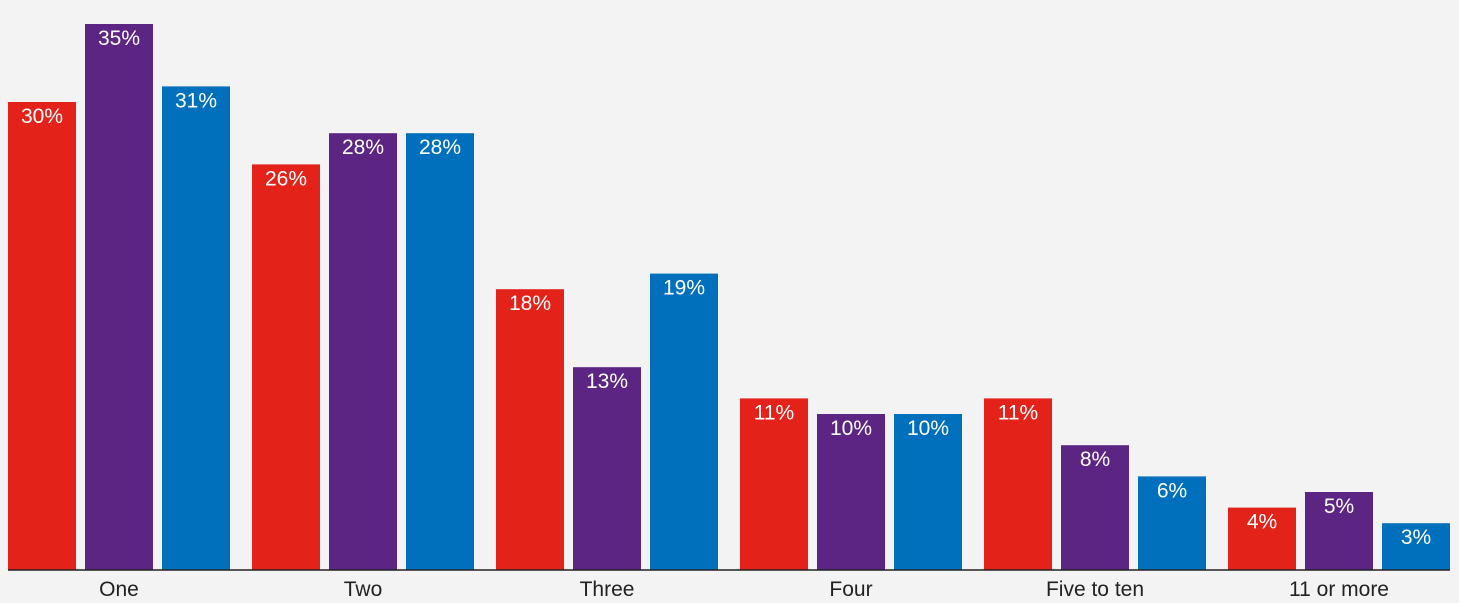  Describe the element at coordinates (607, 589) in the screenshot. I see `category-label: Three` at that location.